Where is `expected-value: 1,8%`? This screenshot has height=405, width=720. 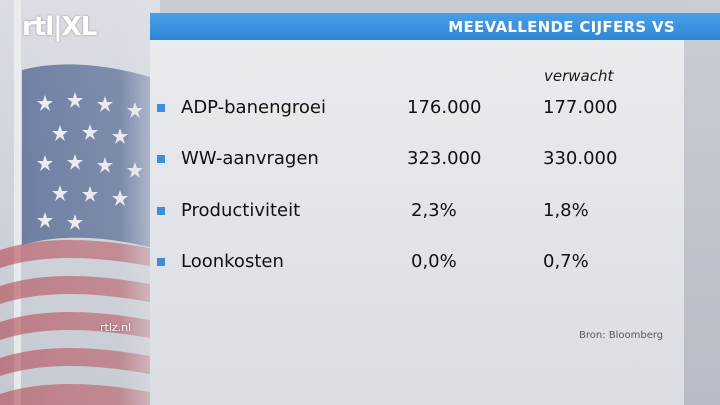 expected-value: 1,8% is located at coordinates (566, 210).